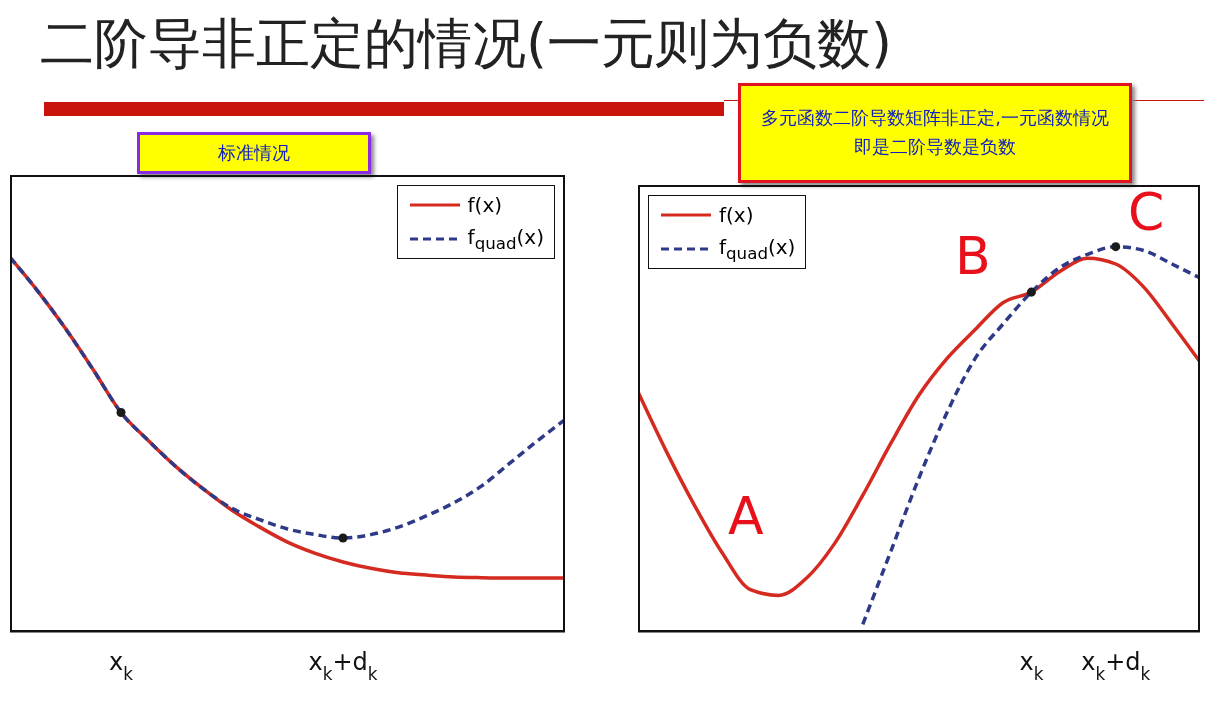 Image resolution: width=1215 pixels, height=703 pixels. What do you see at coordinates (935, 133) in the screenshot?
I see `text: 多元函数二阶导数矩阵非正定,一元函数情况即是二阶导数是负数` at bounding box center [935, 133].